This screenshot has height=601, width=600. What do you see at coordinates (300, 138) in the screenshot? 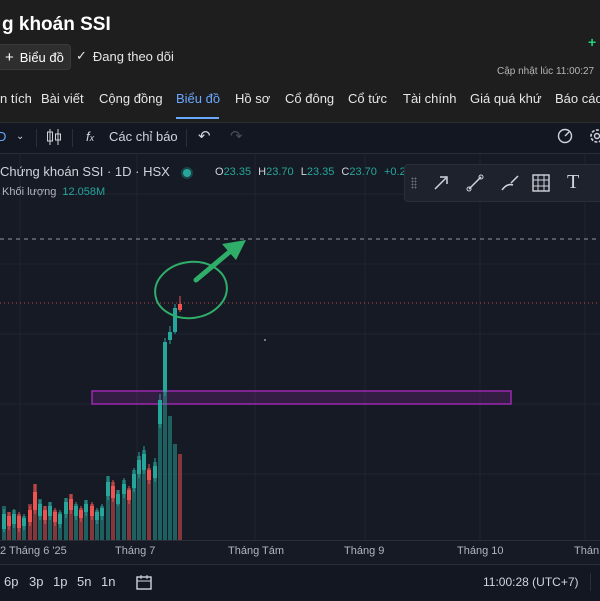
I see `chart-toolbar: D ⌄ fx Các chỉ báo ↶ ↷` at bounding box center [300, 138].